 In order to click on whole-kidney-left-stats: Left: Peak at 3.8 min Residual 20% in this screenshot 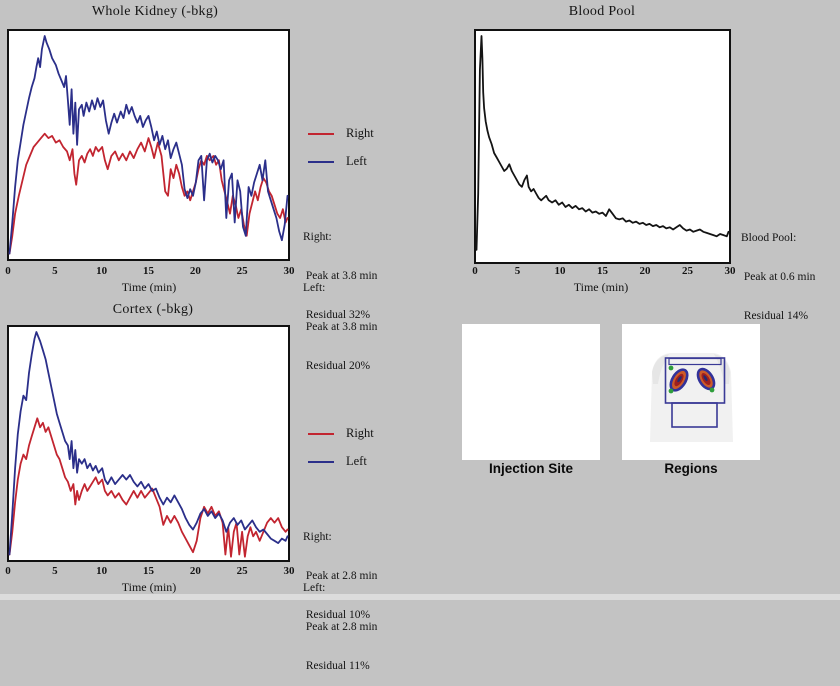, I will do `click(340, 321)`.